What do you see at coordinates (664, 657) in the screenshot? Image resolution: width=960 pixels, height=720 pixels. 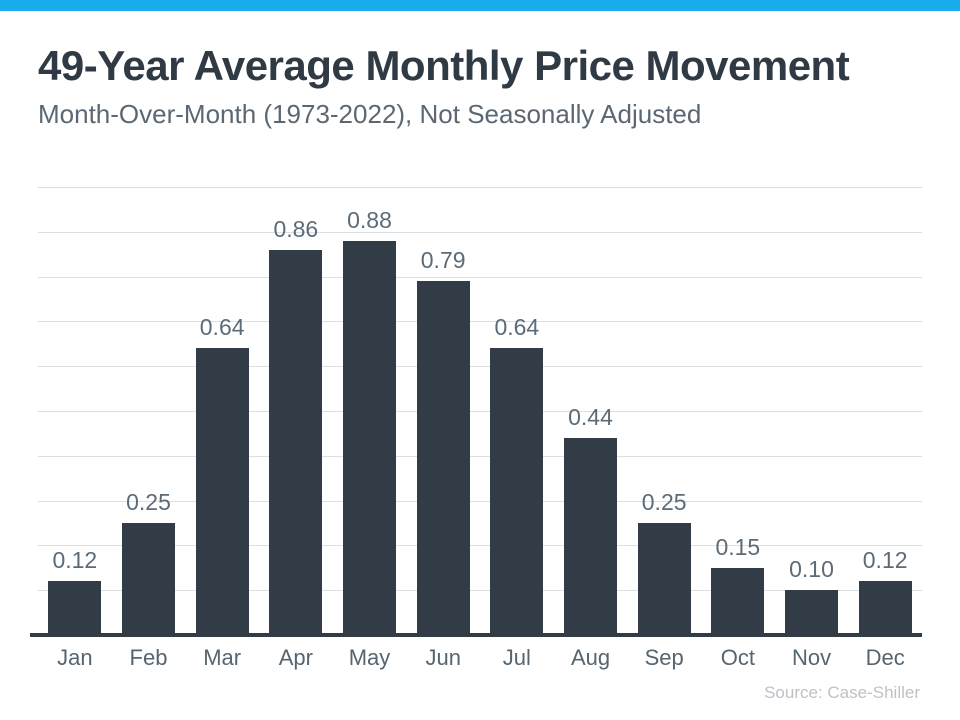 I see `x-tick-label-sep: Sep` at bounding box center [664, 657].